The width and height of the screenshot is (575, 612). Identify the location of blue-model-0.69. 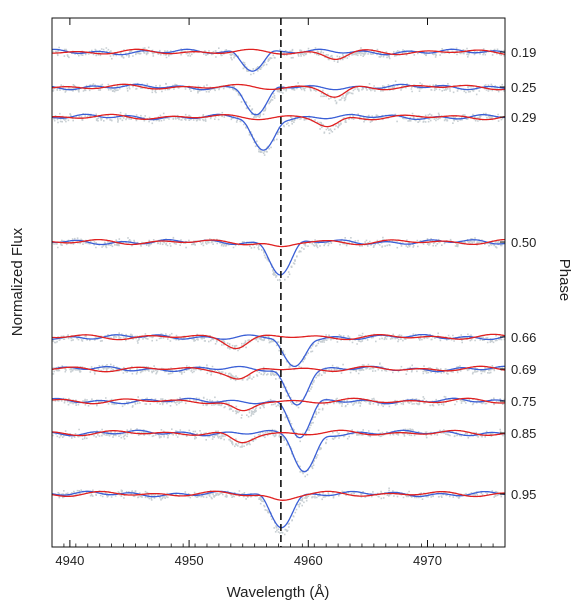
(278, 385).